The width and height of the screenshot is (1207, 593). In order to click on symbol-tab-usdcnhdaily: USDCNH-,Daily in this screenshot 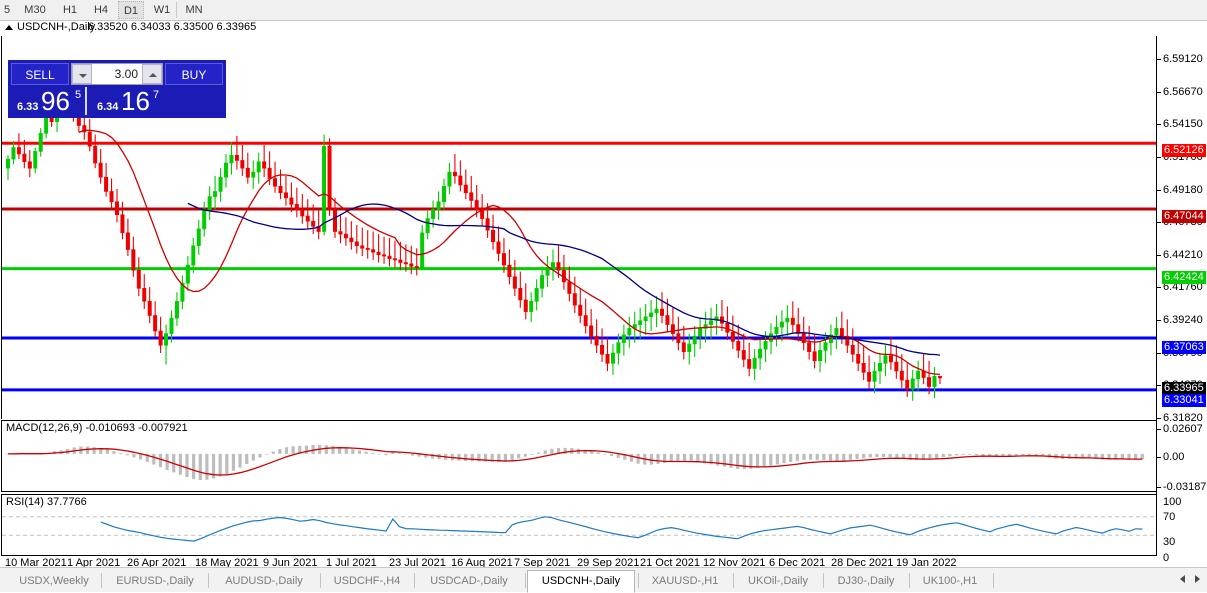, I will do `click(581, 581)`.